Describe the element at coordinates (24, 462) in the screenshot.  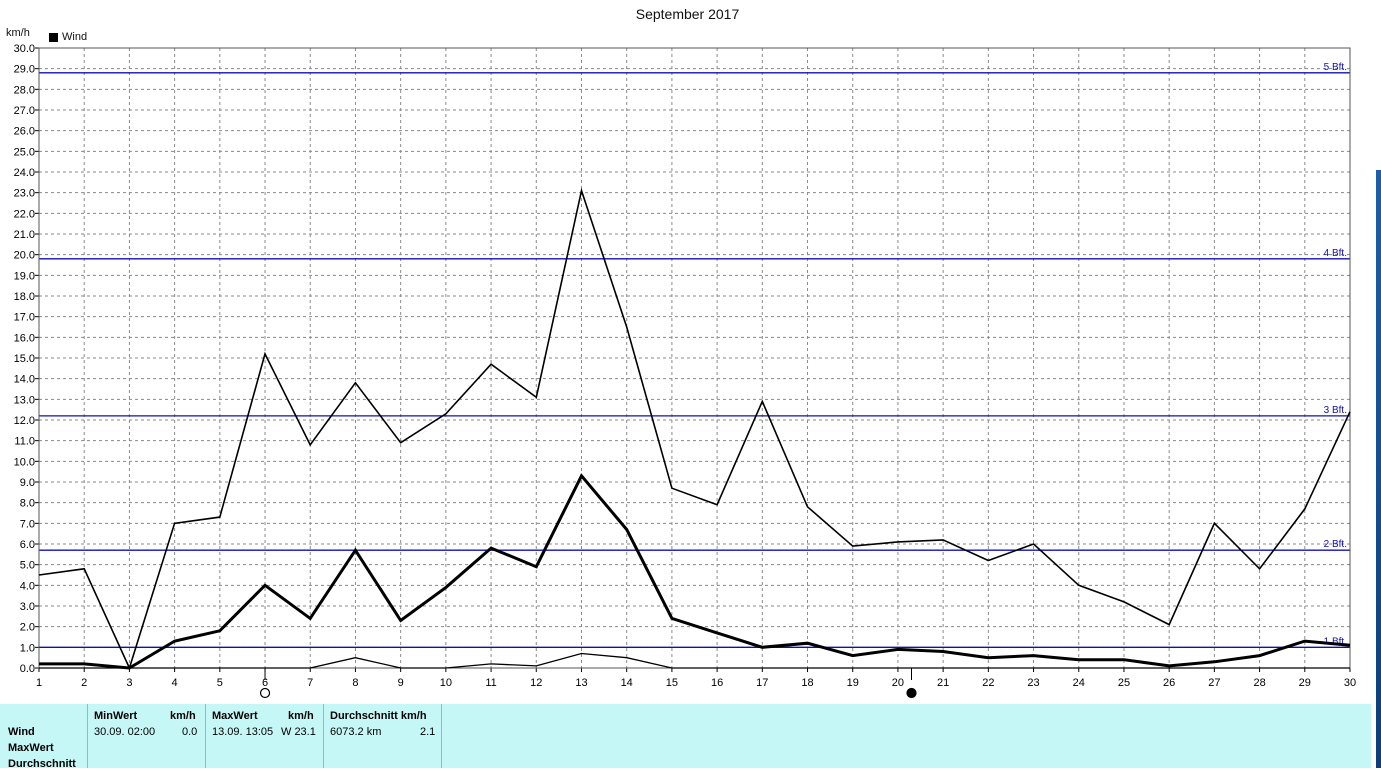
I see `y-tick-label: 10.0` at that location.